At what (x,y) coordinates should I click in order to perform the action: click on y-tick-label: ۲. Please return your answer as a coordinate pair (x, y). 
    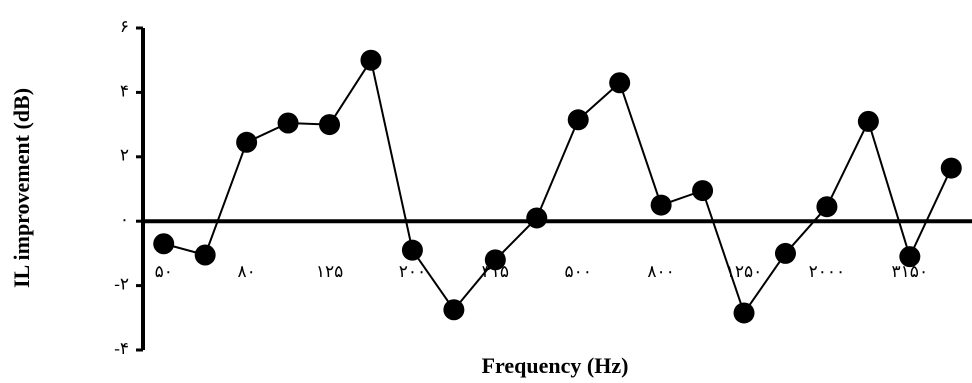
    Looking at the image, I should click on (124, 155).